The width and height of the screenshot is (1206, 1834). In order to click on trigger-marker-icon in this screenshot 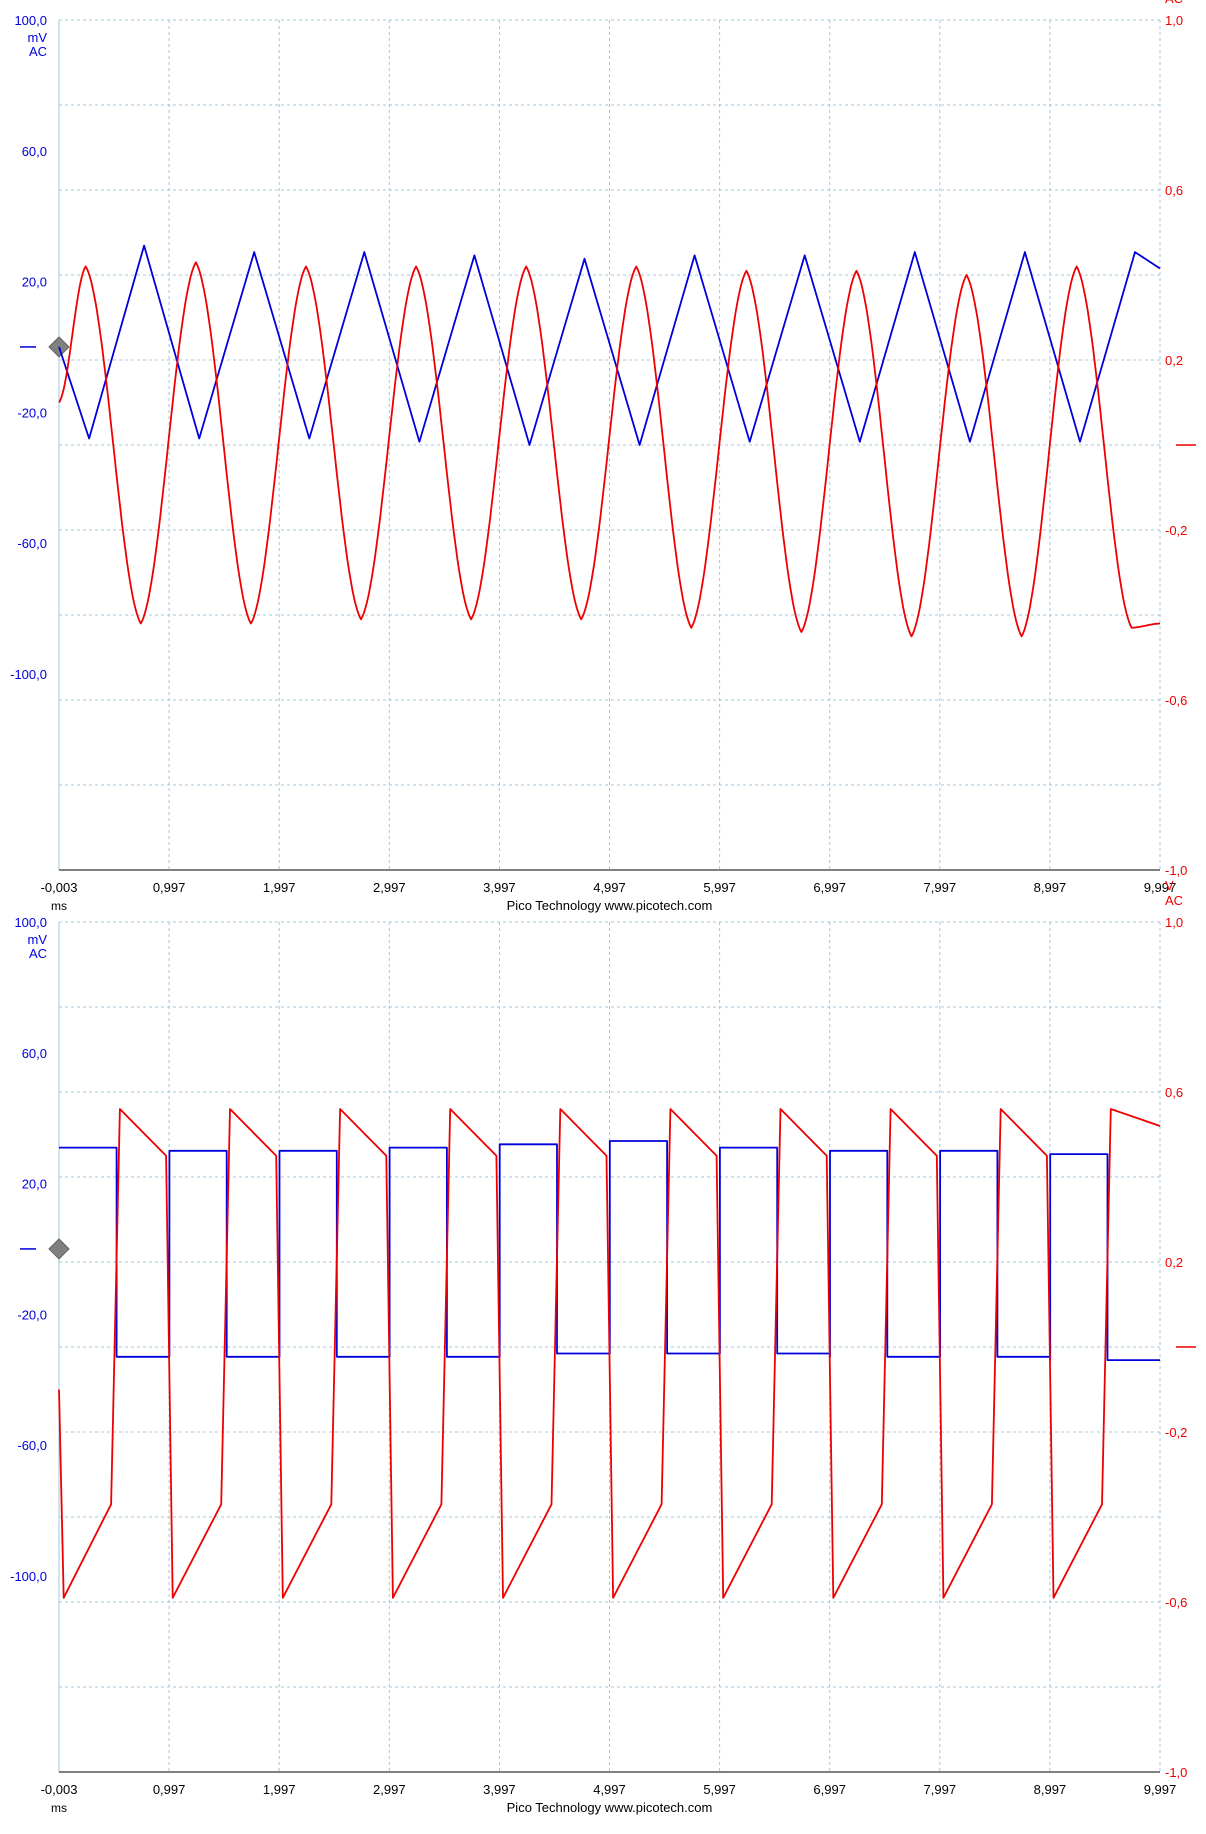, I will do `click(59, 1249)`.